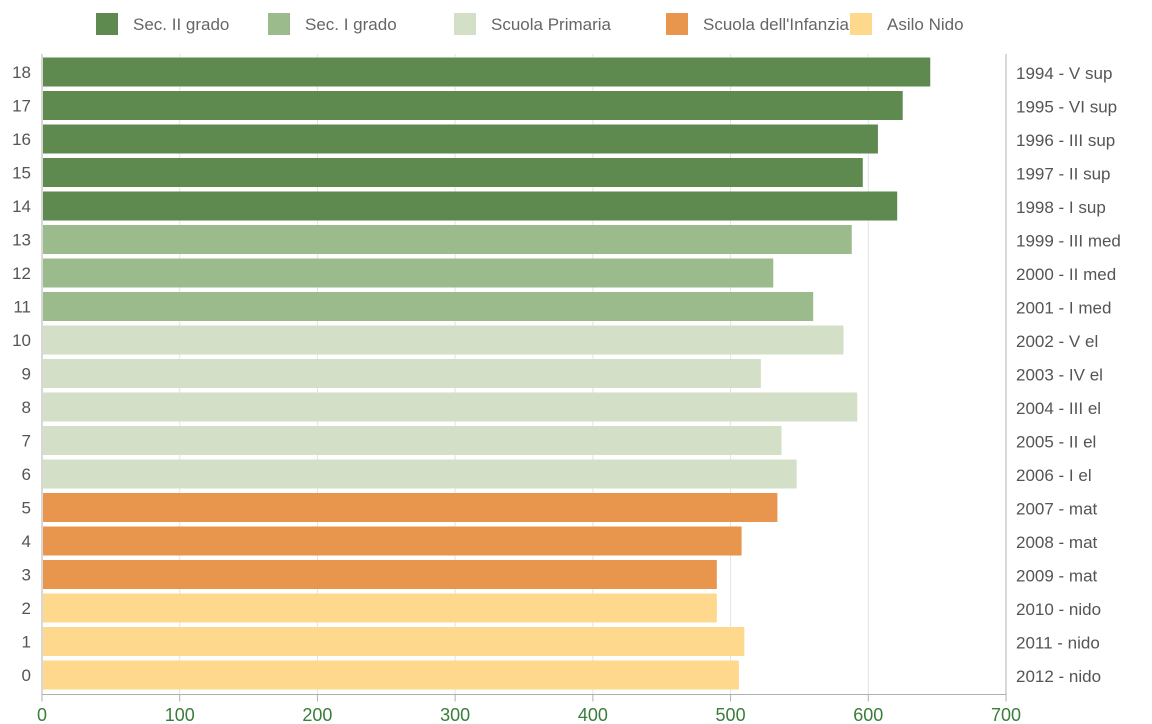  What do you see at coordinates (1063, 308) in the screenshot?
I see `y-year-label: 2001 - I med` at bounding box center [1063, 308].